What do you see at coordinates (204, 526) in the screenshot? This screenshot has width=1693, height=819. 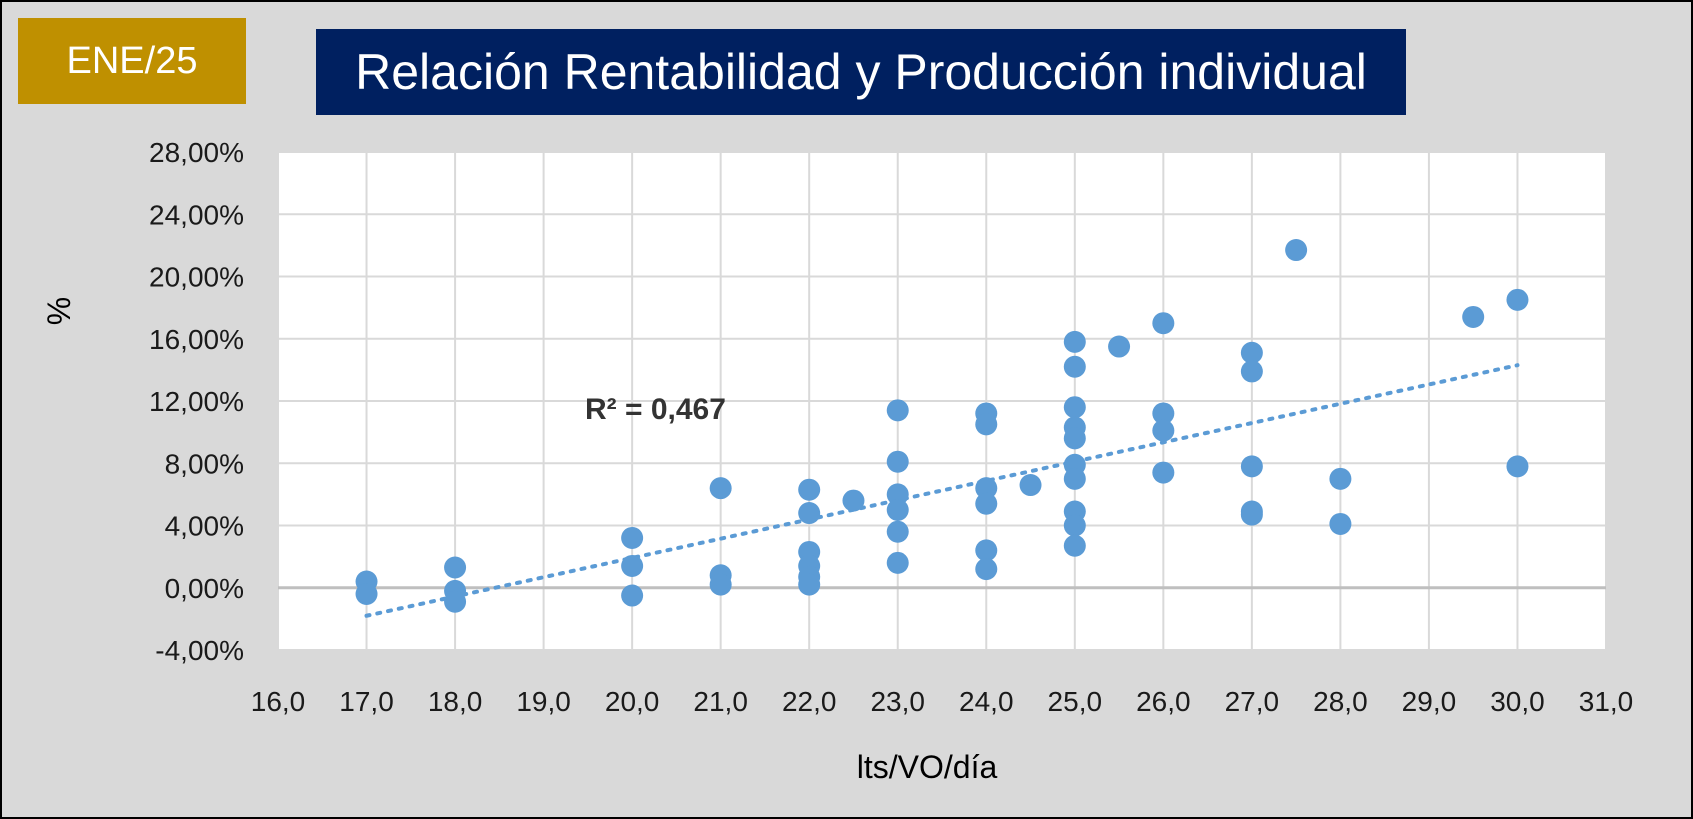 I see `y-tick-label: 4,00%` at bounding box center [204, 526].